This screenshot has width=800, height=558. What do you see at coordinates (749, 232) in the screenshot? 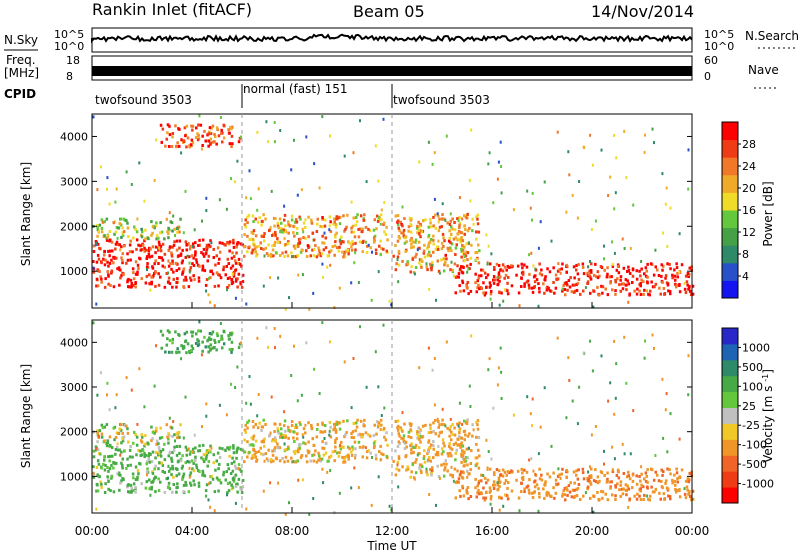
I see `power-colorbar-tick-label: 12` at bounding box center [749, 232].